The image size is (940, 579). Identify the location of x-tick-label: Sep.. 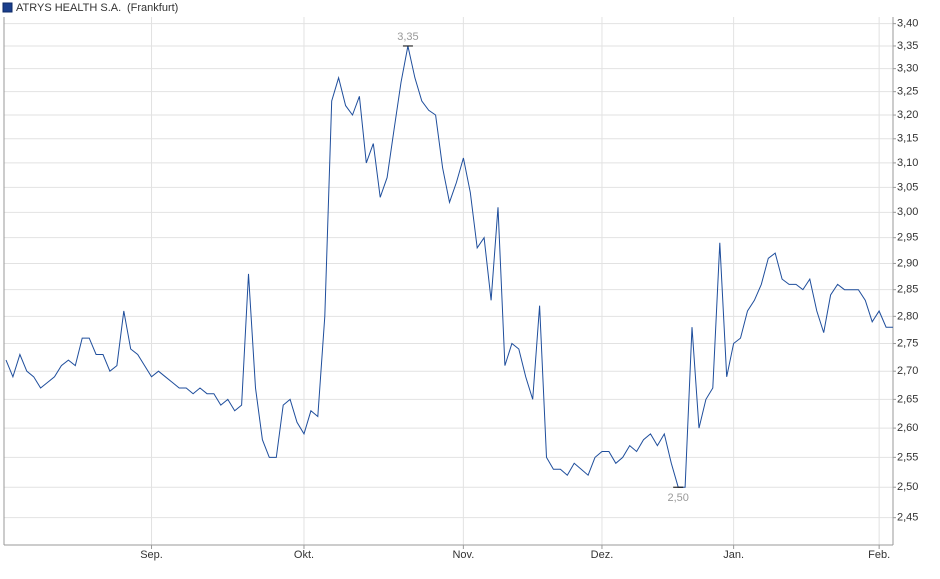
(151, 555).